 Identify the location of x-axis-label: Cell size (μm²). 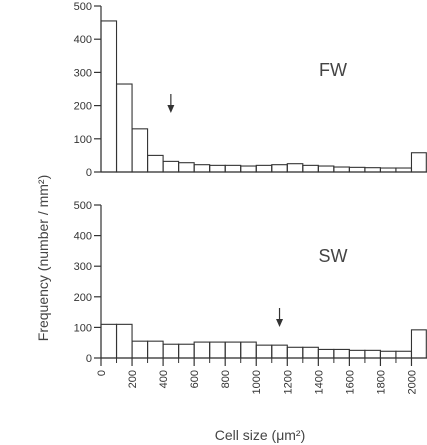
(260, 435).